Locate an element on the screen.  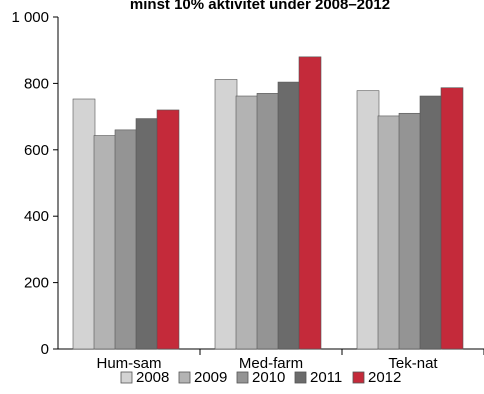
bar-tek-nat-2008 is located at coordinates (368, 220).